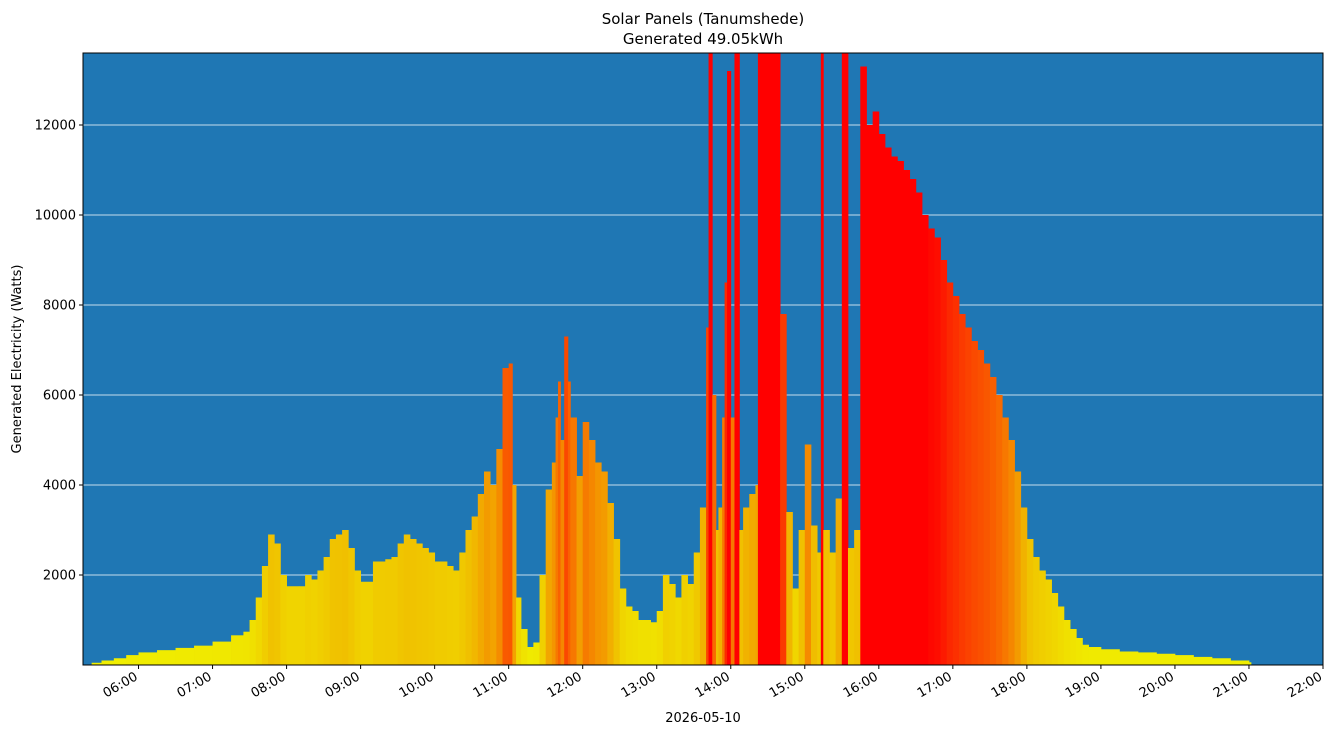 This screenshot has height=736, width=1333. What do you see at coordinates (1157, 685) in the screenshot?
I see `x-tick-label: 20:00` at bounding box center [1157, 685].